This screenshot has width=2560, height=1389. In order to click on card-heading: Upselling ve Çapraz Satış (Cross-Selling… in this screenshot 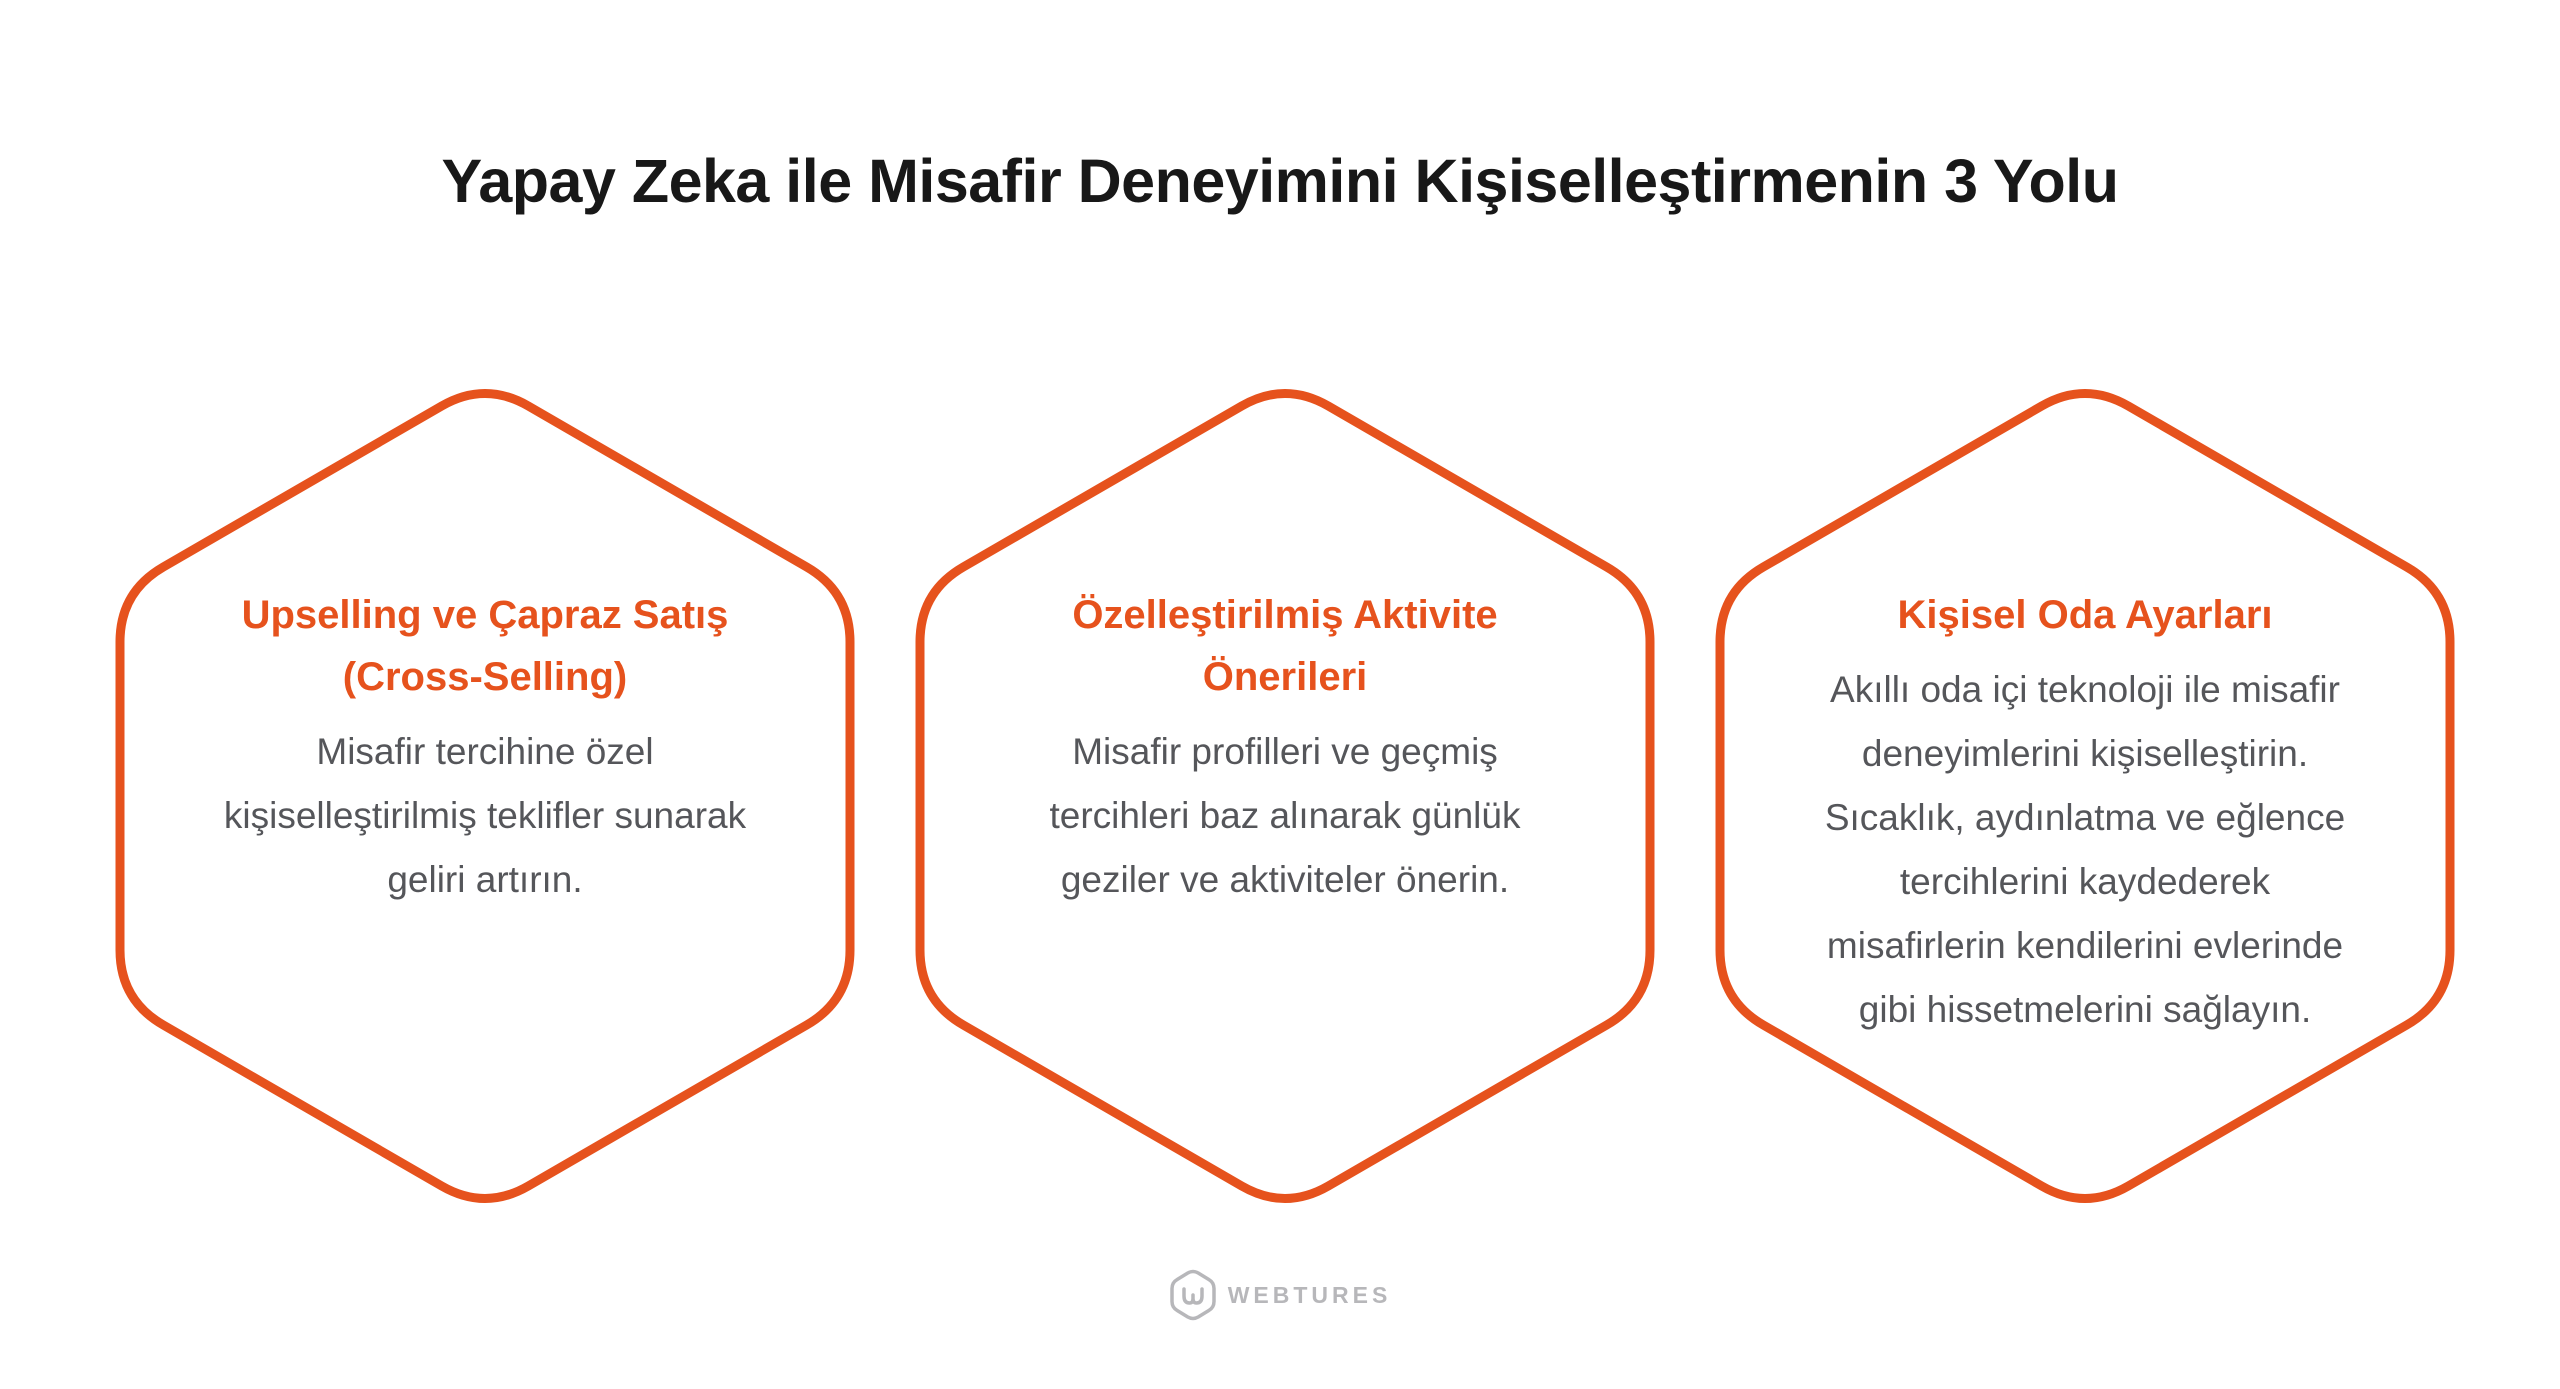, I will do `click(485, 646)`.